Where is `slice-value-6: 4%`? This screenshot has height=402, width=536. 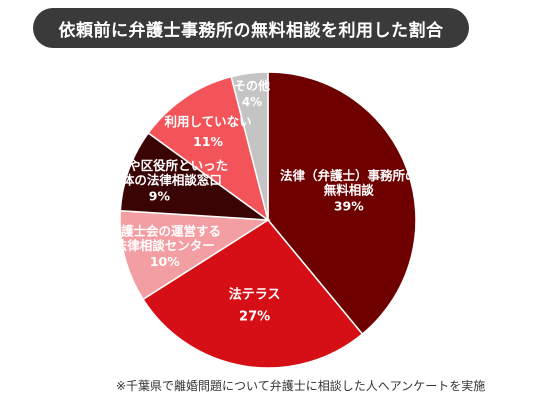
slice-value-6: 4% is located at coordinates (252, 102).